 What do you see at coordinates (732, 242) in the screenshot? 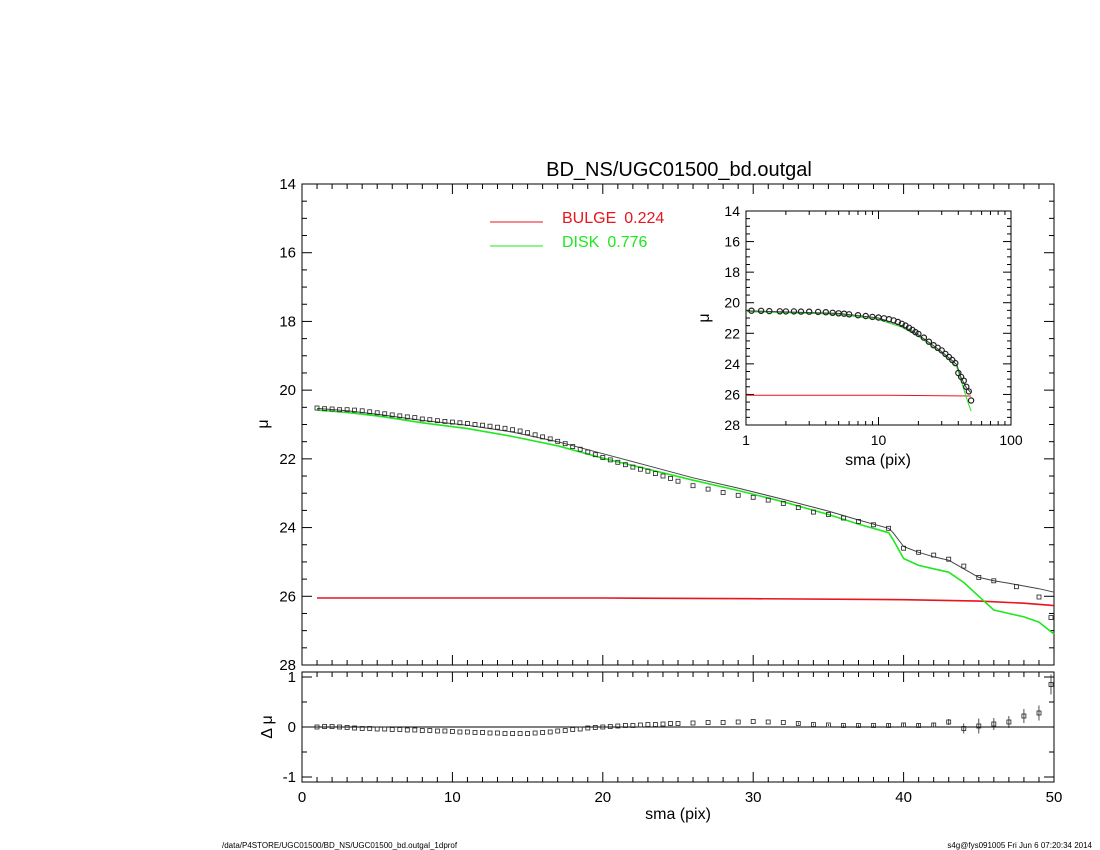
I see `inset-y-tick-label: 16` at bounding box center [732, 242].